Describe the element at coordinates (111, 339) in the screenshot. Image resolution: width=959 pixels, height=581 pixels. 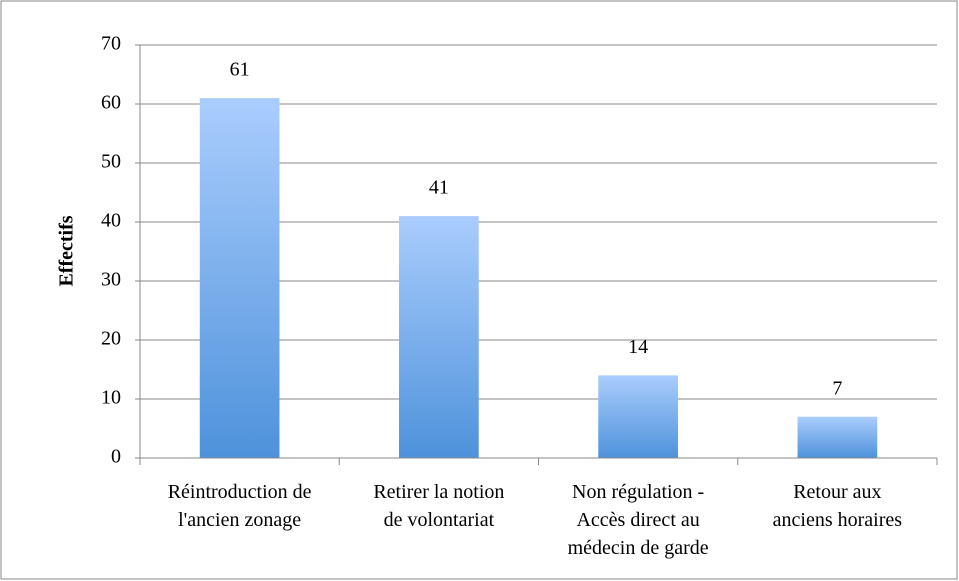
I see `y-tick-label: 20` at that location.